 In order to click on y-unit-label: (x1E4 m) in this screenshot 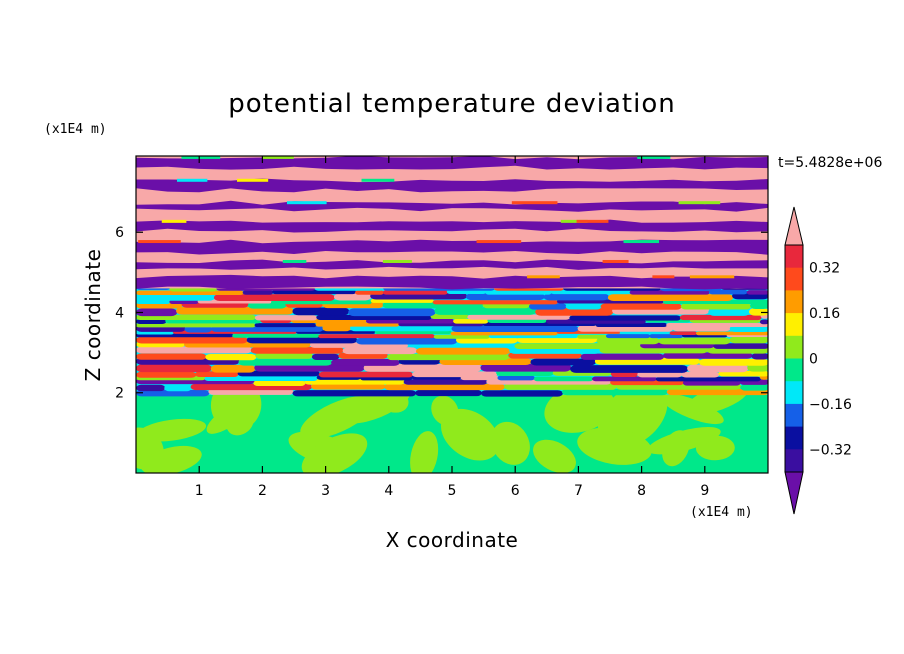, I will do `click(75, 129)`.